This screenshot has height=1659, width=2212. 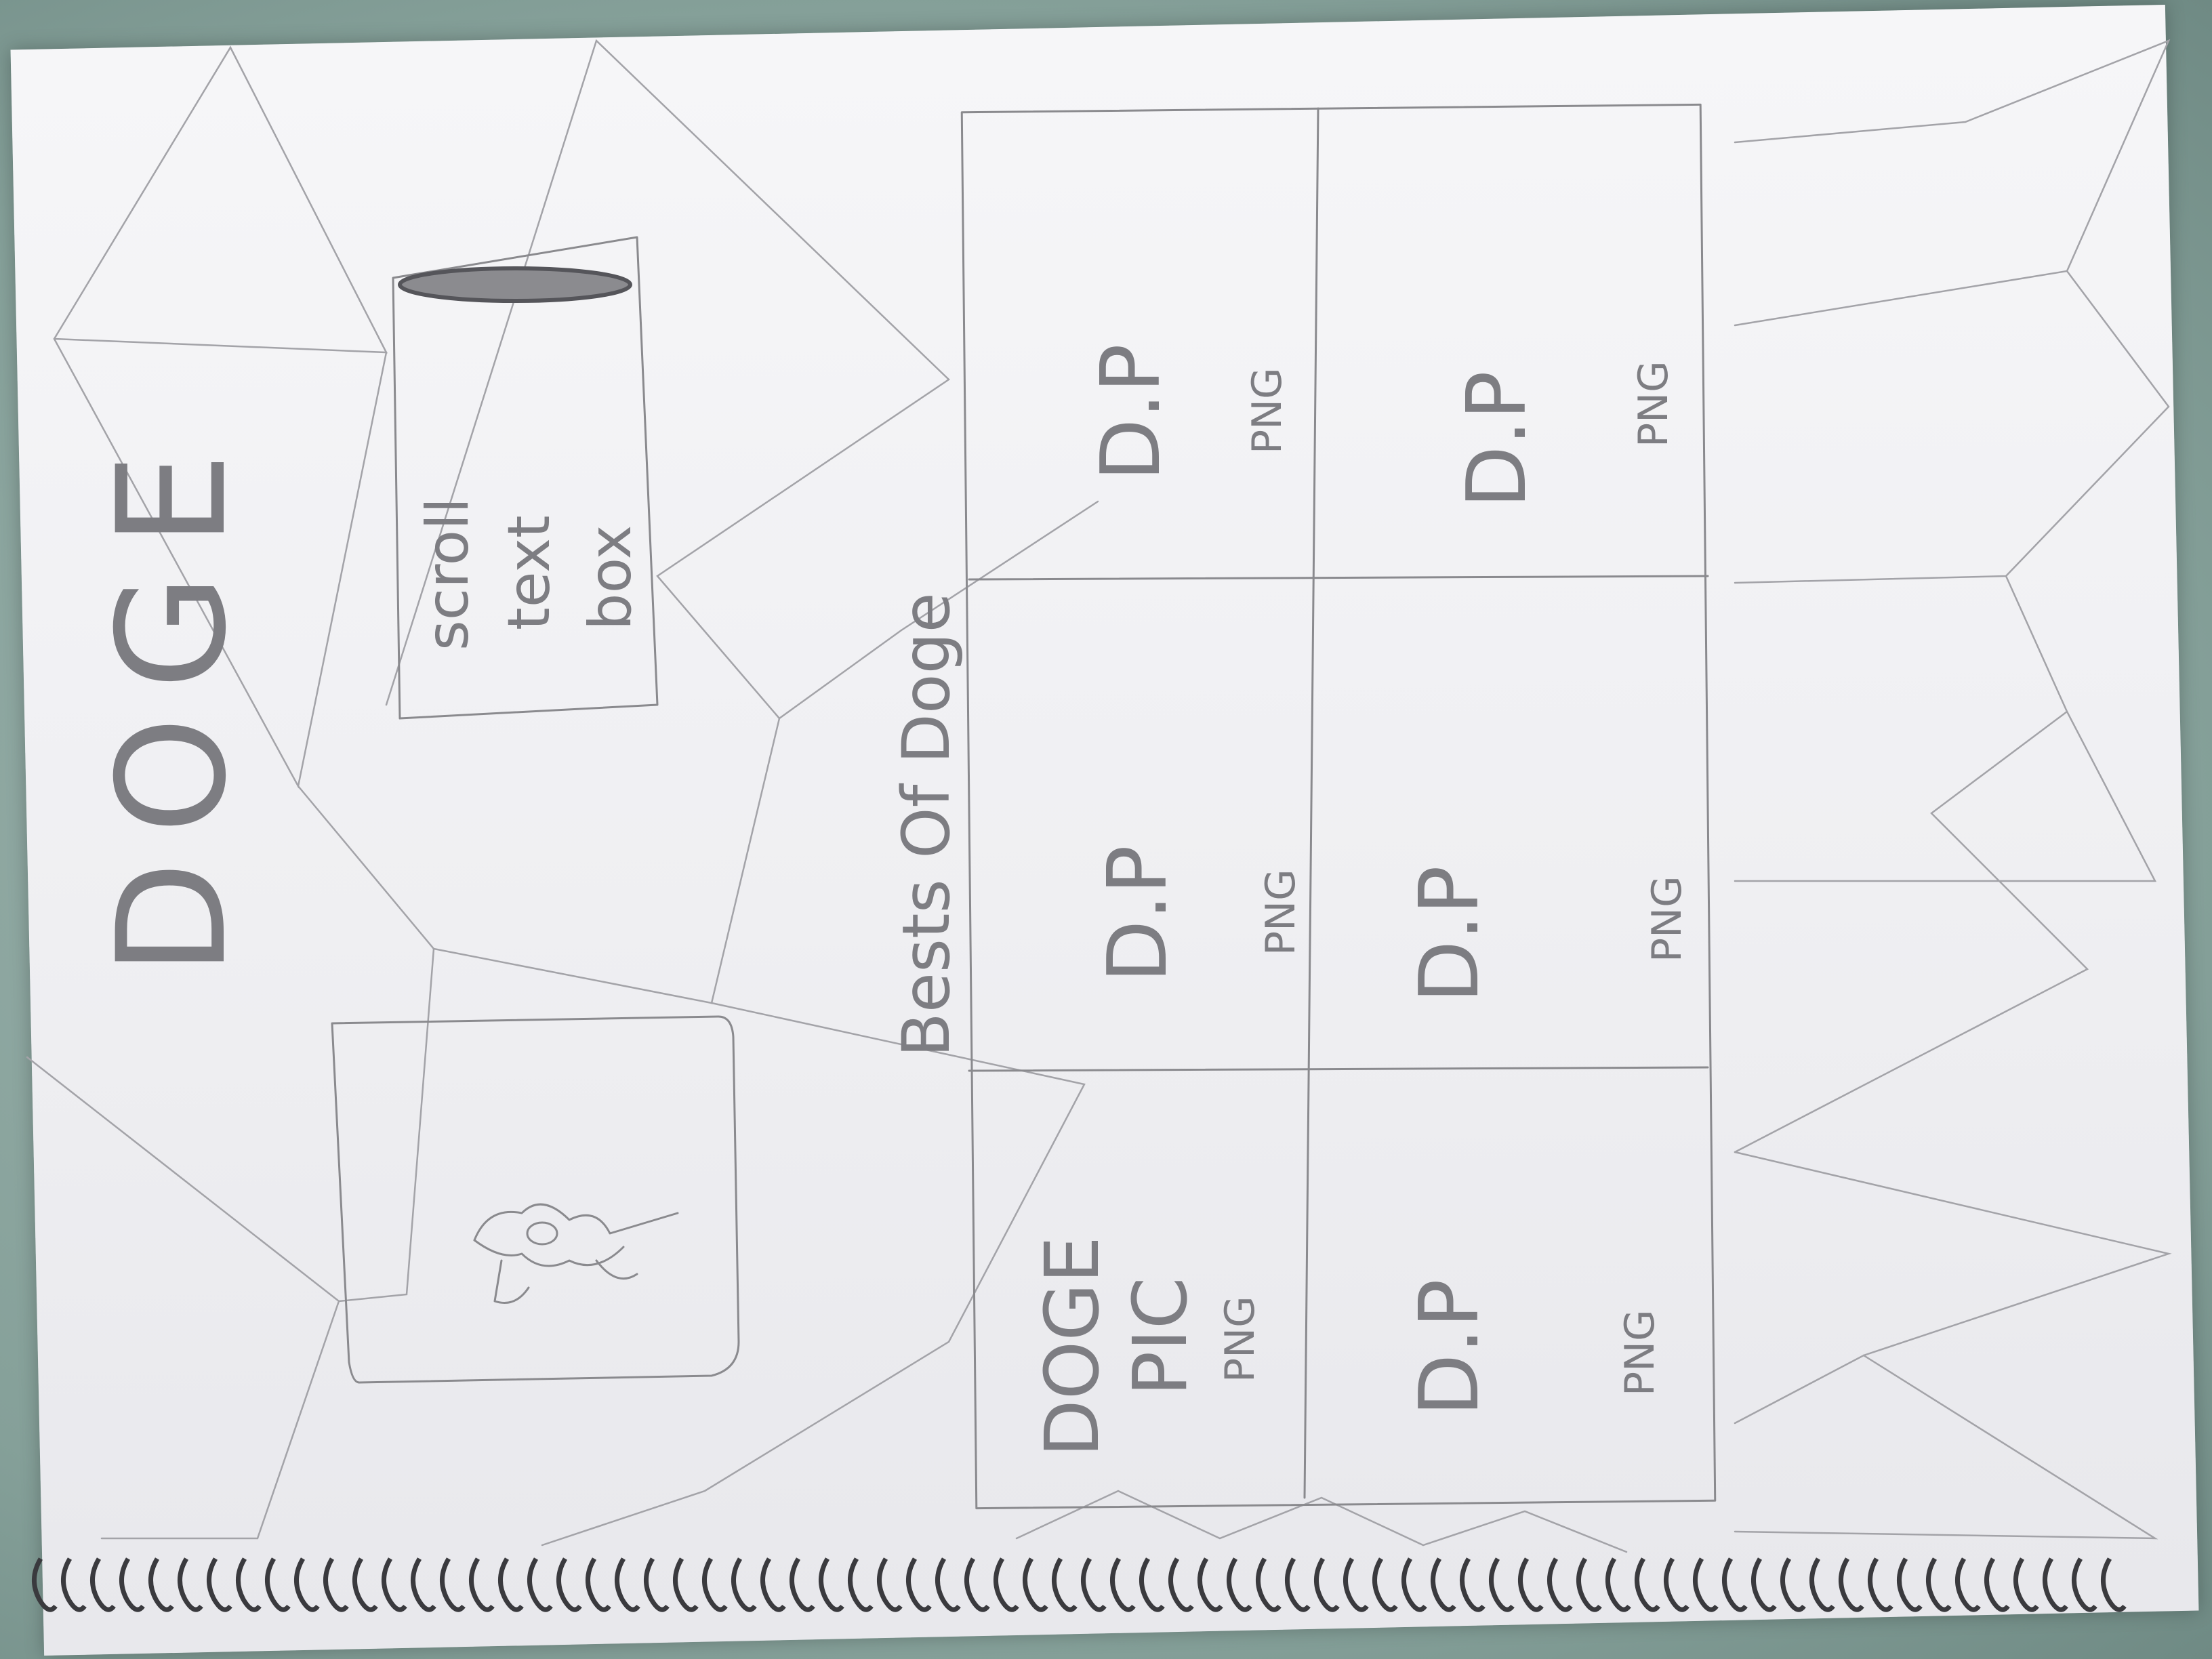 What do you see at coordinates (1667, 919) in the screenshot?
I see `cell-5-format: PNG` at bounding box center [1667, 919].